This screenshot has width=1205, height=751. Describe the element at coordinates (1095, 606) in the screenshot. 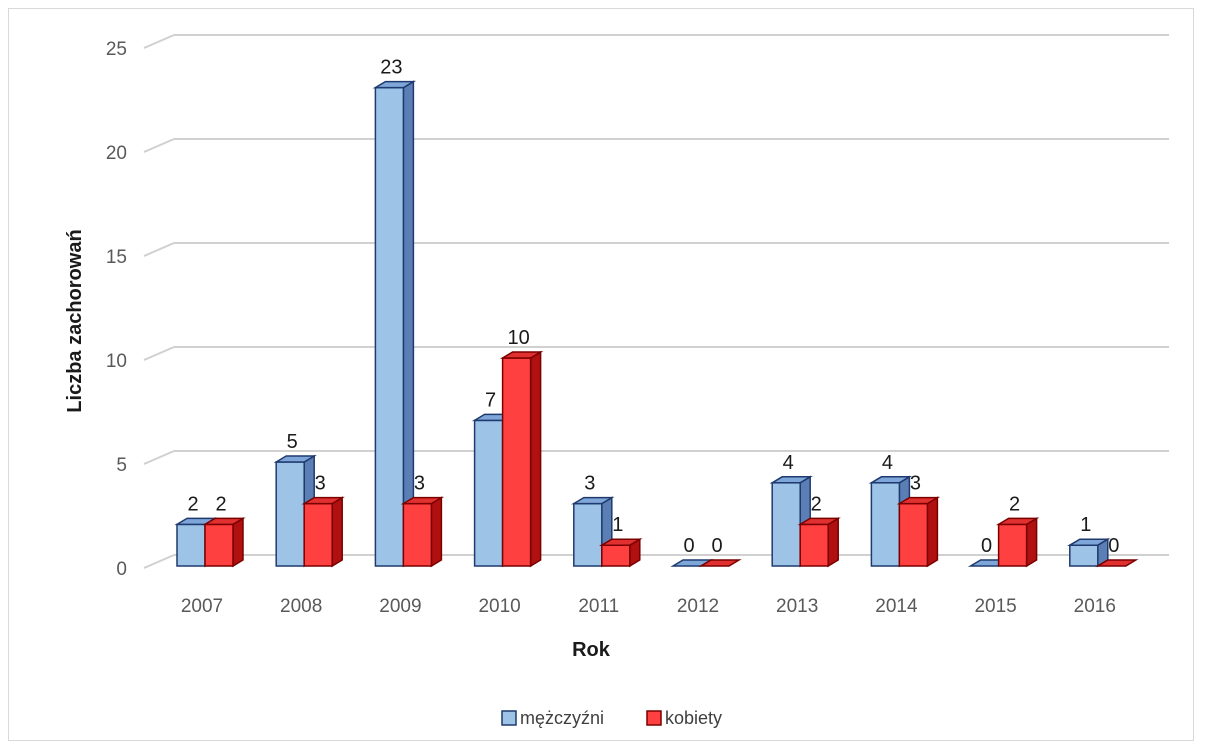

I see `x-tick-label: 2016` at that location.